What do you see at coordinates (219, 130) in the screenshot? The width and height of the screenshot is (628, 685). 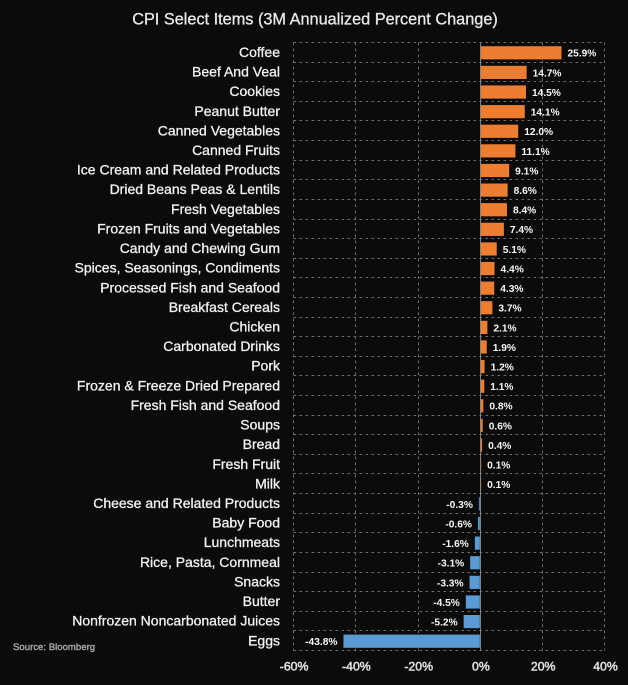 I see `svg-text: Canned Vegetables` at bounding box center [219, 130].